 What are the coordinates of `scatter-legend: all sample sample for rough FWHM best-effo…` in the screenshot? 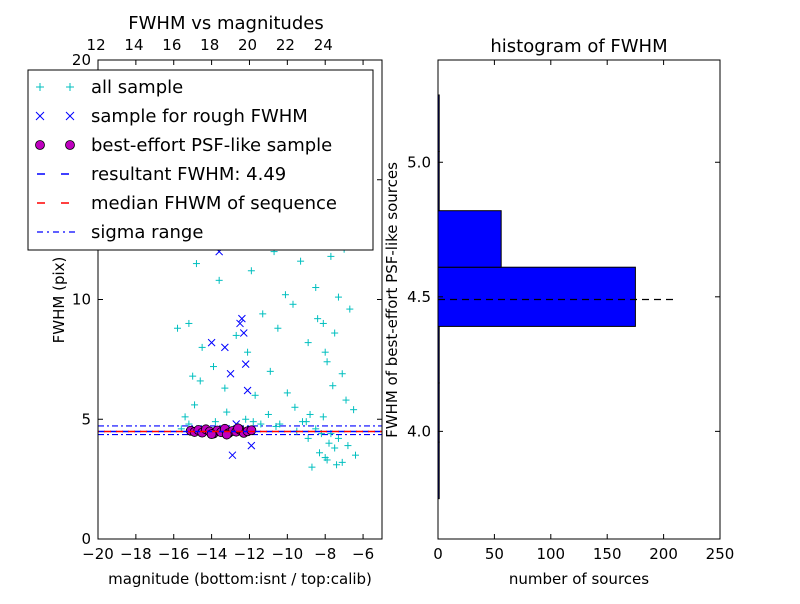 It's located at (200, 160).